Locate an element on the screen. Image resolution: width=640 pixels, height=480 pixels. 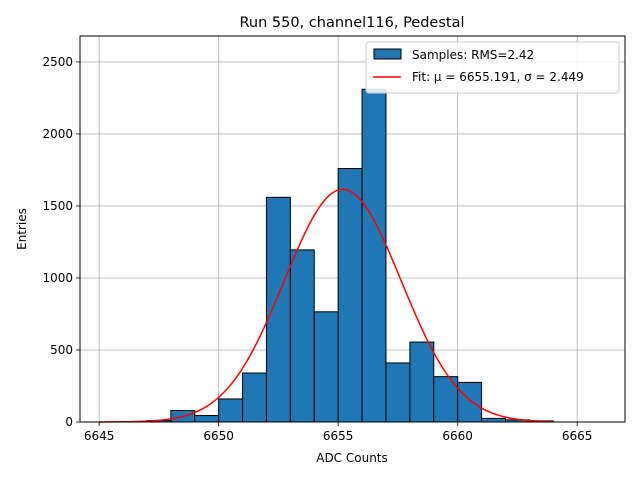
x-axis-ticks: 6645 6650 6655 6660 6665 is located at coordinates (338, 432).